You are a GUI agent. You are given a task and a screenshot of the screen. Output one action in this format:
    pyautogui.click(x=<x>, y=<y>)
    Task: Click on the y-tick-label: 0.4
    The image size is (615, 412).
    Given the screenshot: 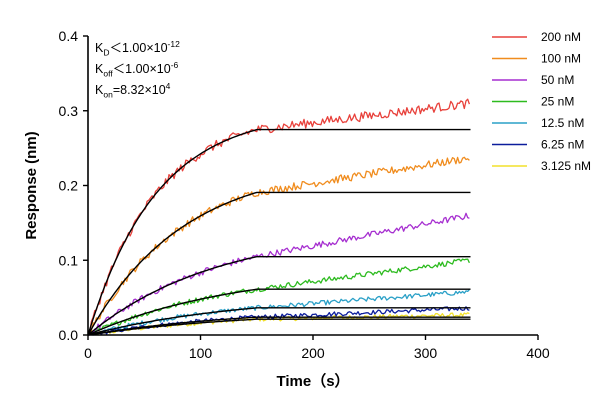 What is the action you would take?
    pyautogui.click(x=69, y=36)
    